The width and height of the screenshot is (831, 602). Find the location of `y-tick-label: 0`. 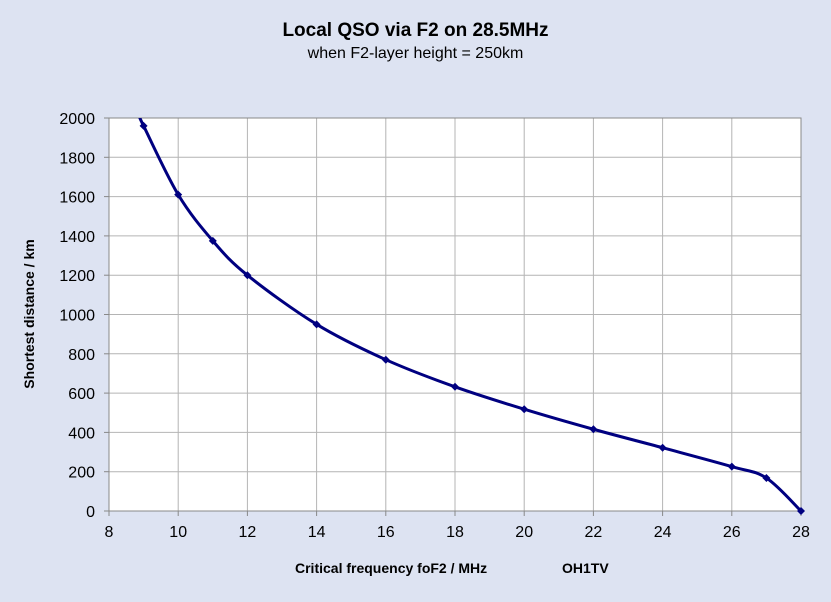

y-tick-label: 0 is located at coordinates (90, 512).